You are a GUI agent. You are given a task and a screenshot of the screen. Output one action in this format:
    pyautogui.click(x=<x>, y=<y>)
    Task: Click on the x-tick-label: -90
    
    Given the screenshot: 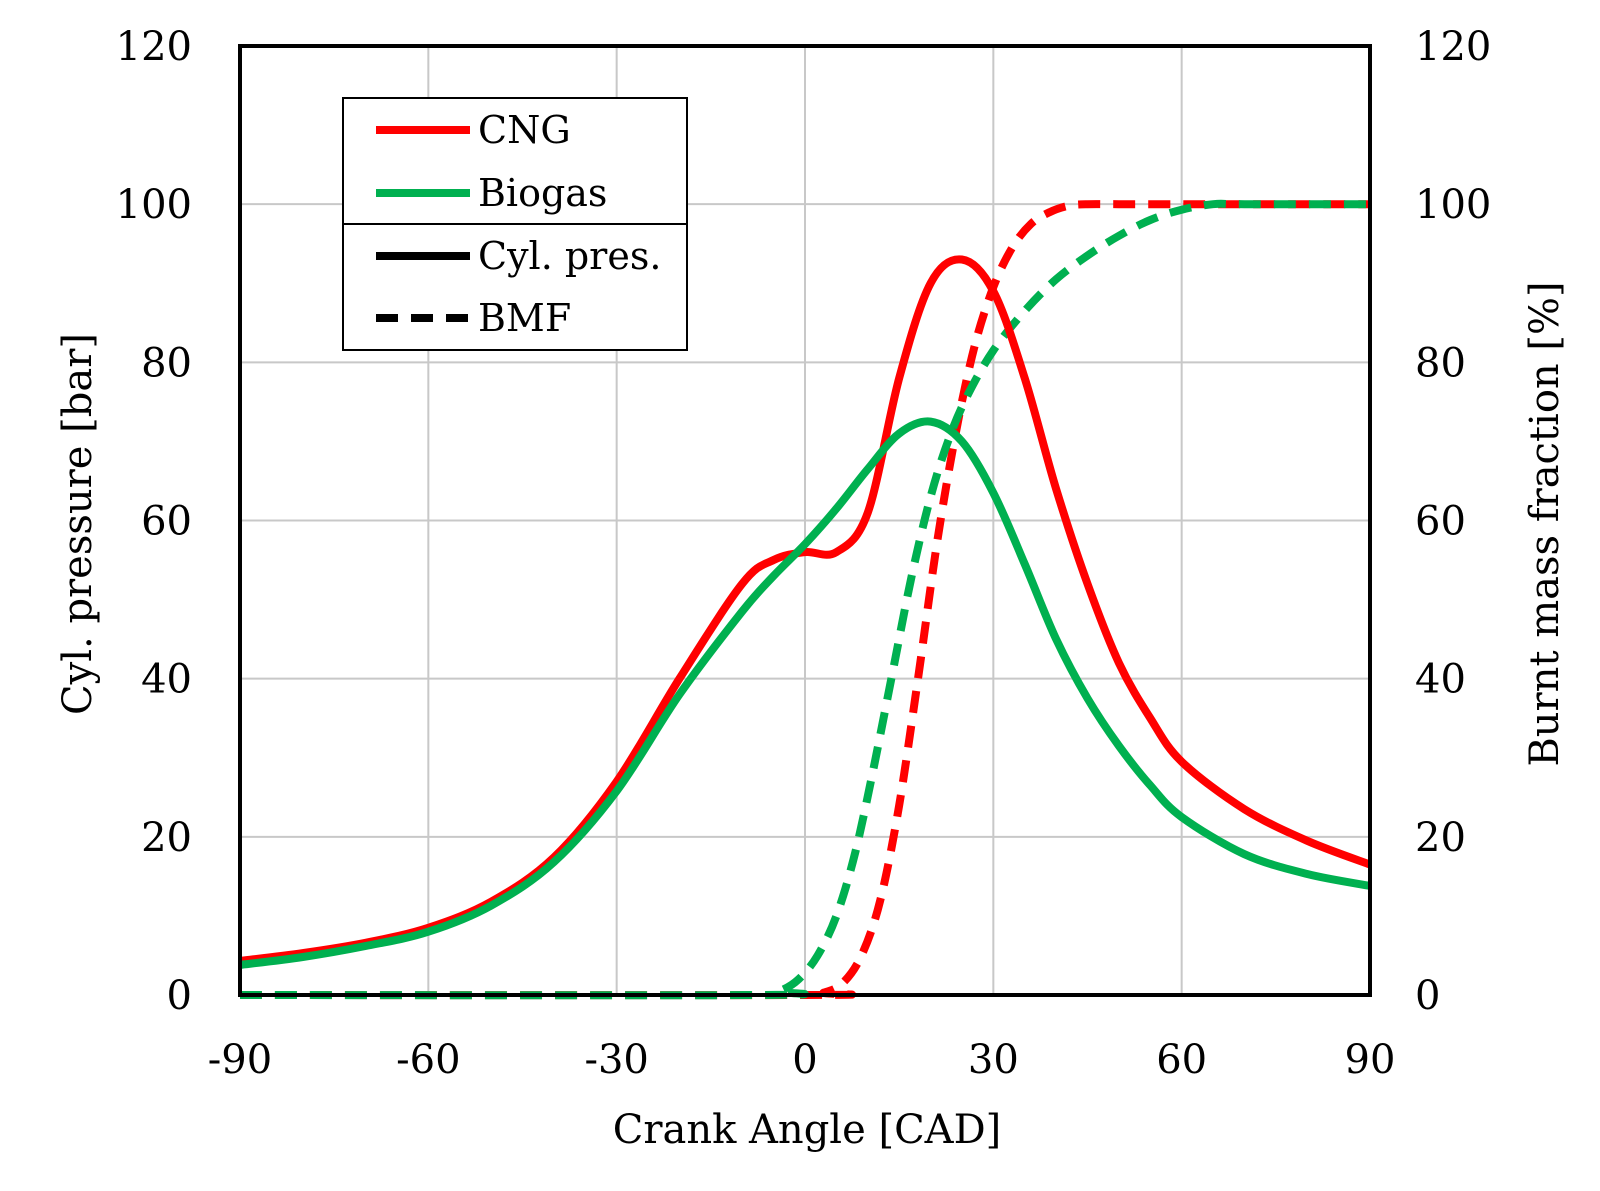 What is the action you would take?
    pyautogui.click(x=240, y=1060)
    